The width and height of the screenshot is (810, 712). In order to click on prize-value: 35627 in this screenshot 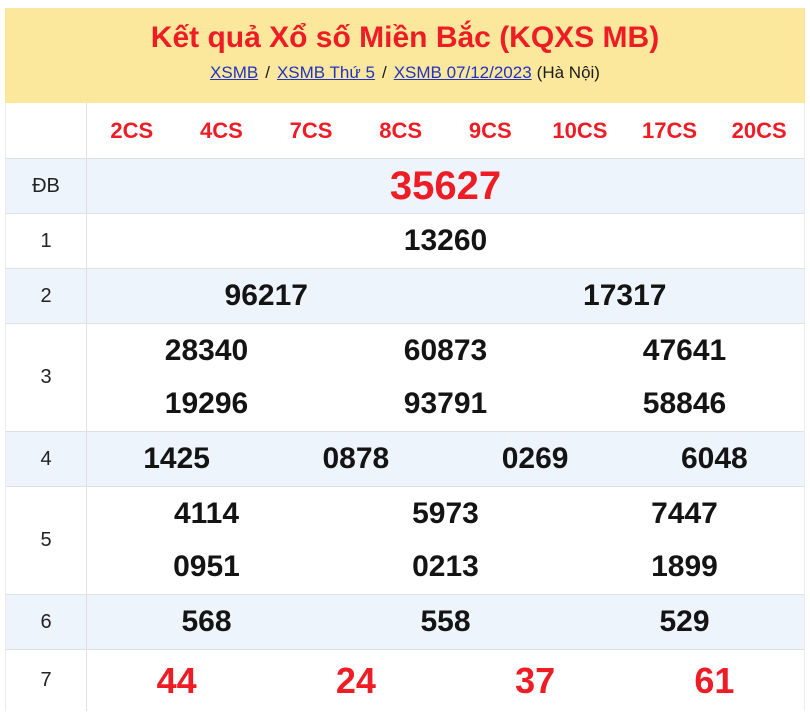, I will do `click(445, 185)`.